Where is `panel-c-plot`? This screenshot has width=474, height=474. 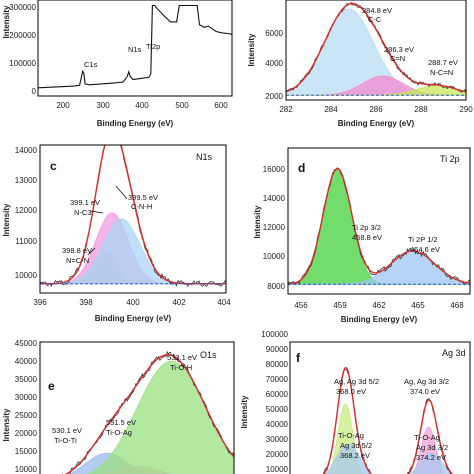 panel-c-plot is located at coordinates (133, 216).